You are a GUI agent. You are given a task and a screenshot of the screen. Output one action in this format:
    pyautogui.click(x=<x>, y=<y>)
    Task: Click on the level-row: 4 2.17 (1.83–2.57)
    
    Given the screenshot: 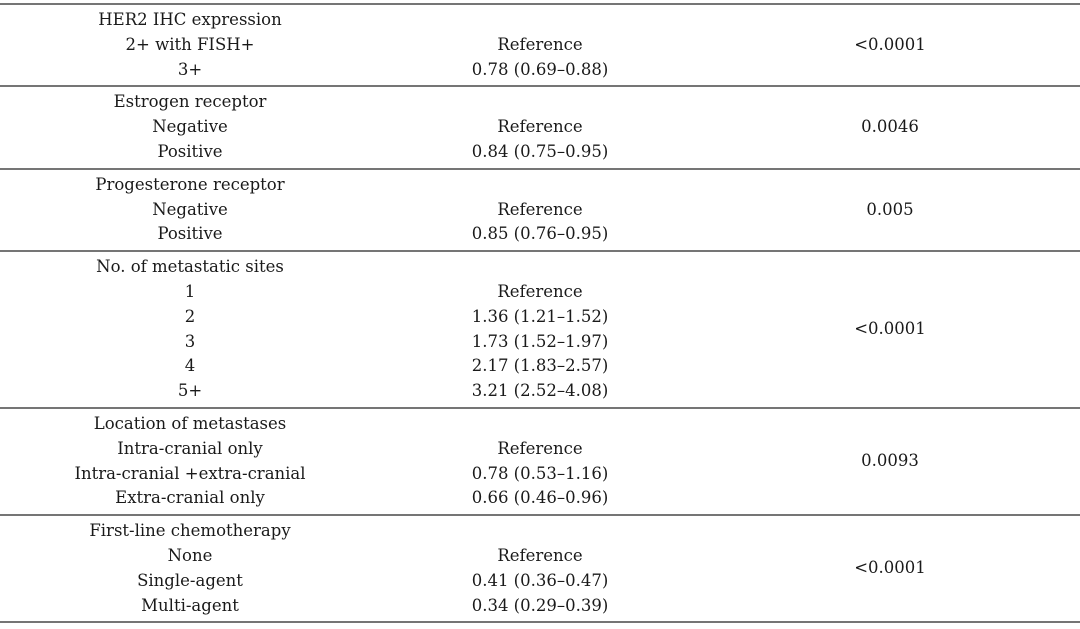 What is the action you would take?
    pyautogui.click(x=540, y=366)
    